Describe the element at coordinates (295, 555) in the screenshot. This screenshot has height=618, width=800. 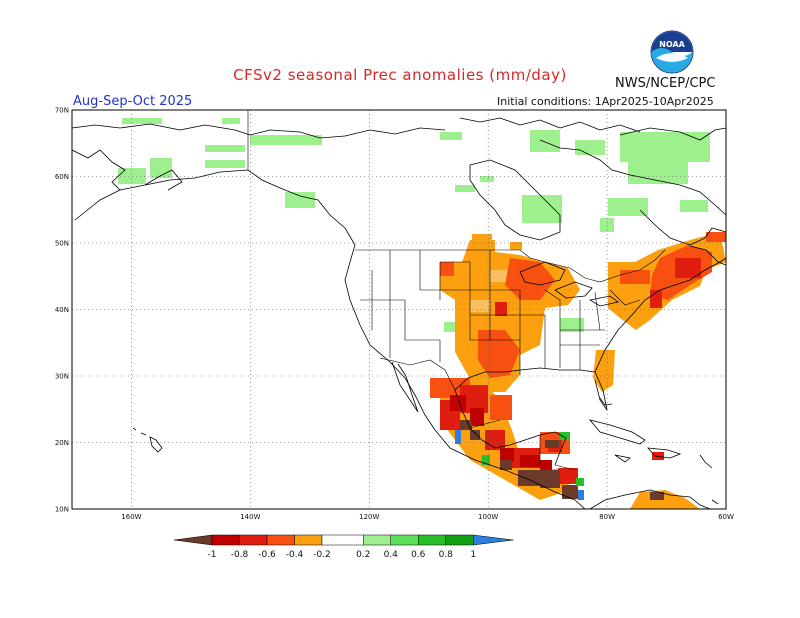
I see `colorbar-tick-label: -0.4` at that location.